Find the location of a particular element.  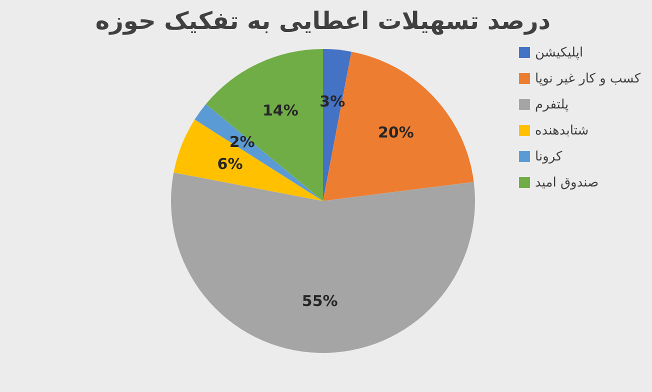

data-label: 6% is located at coordinates (230, 164).